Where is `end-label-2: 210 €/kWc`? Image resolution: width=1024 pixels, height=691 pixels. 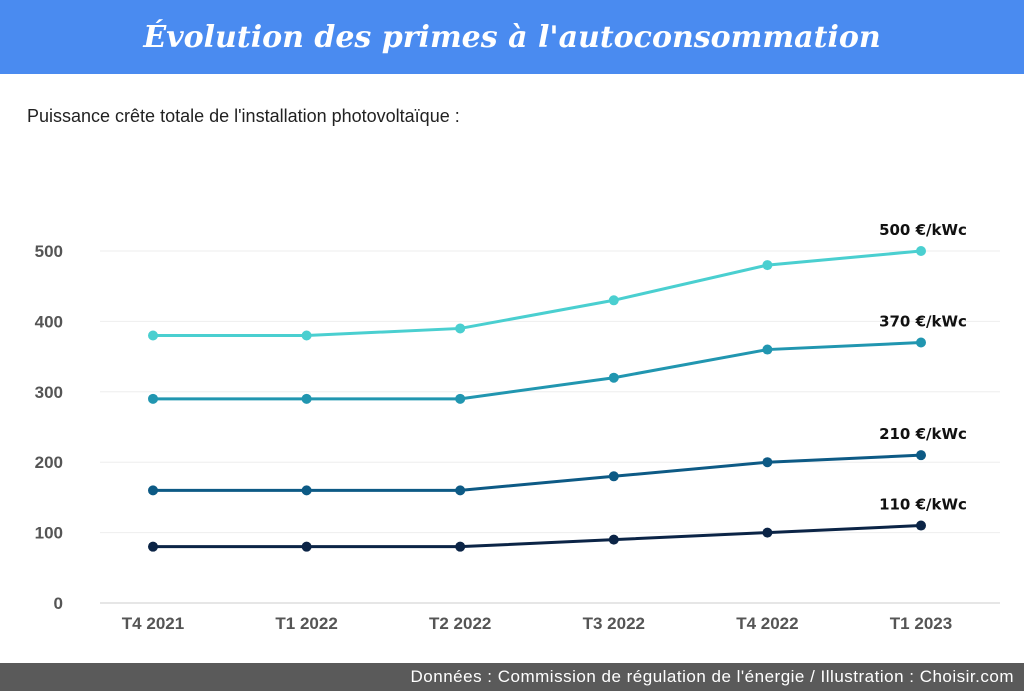 end-label-2: 210 €/kWc is located at coordinates (923, 434).